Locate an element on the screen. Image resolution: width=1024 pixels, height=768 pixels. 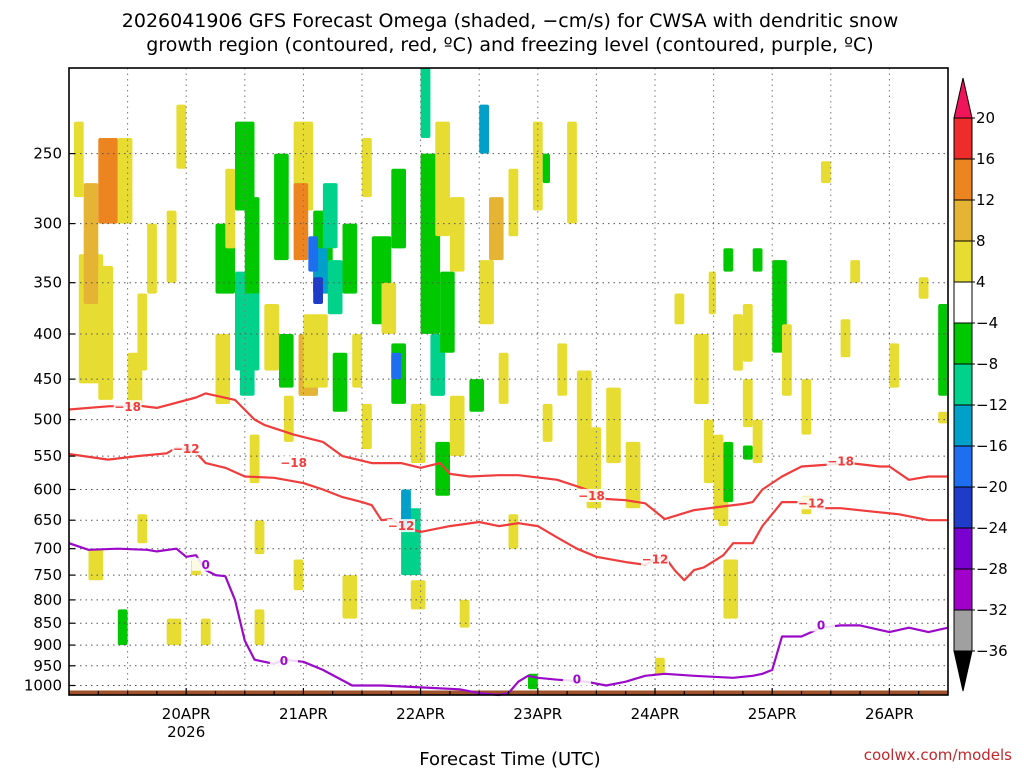
colorbar-label: −4 is located at coordinates (987, 323).